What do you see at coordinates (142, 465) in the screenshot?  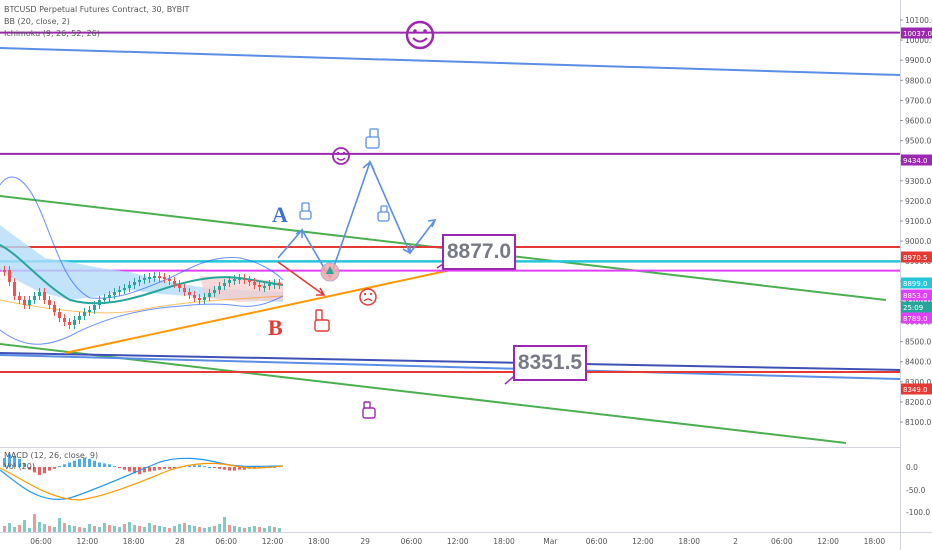 I see `macd-panel` at bounding box center [142, 465].